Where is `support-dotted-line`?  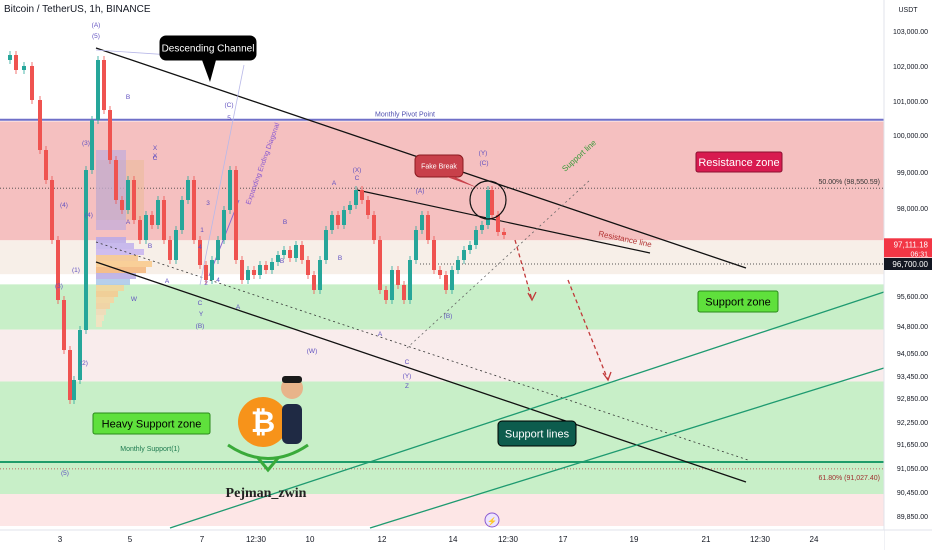 support-dotted-line is located at coordinates (498, 264).